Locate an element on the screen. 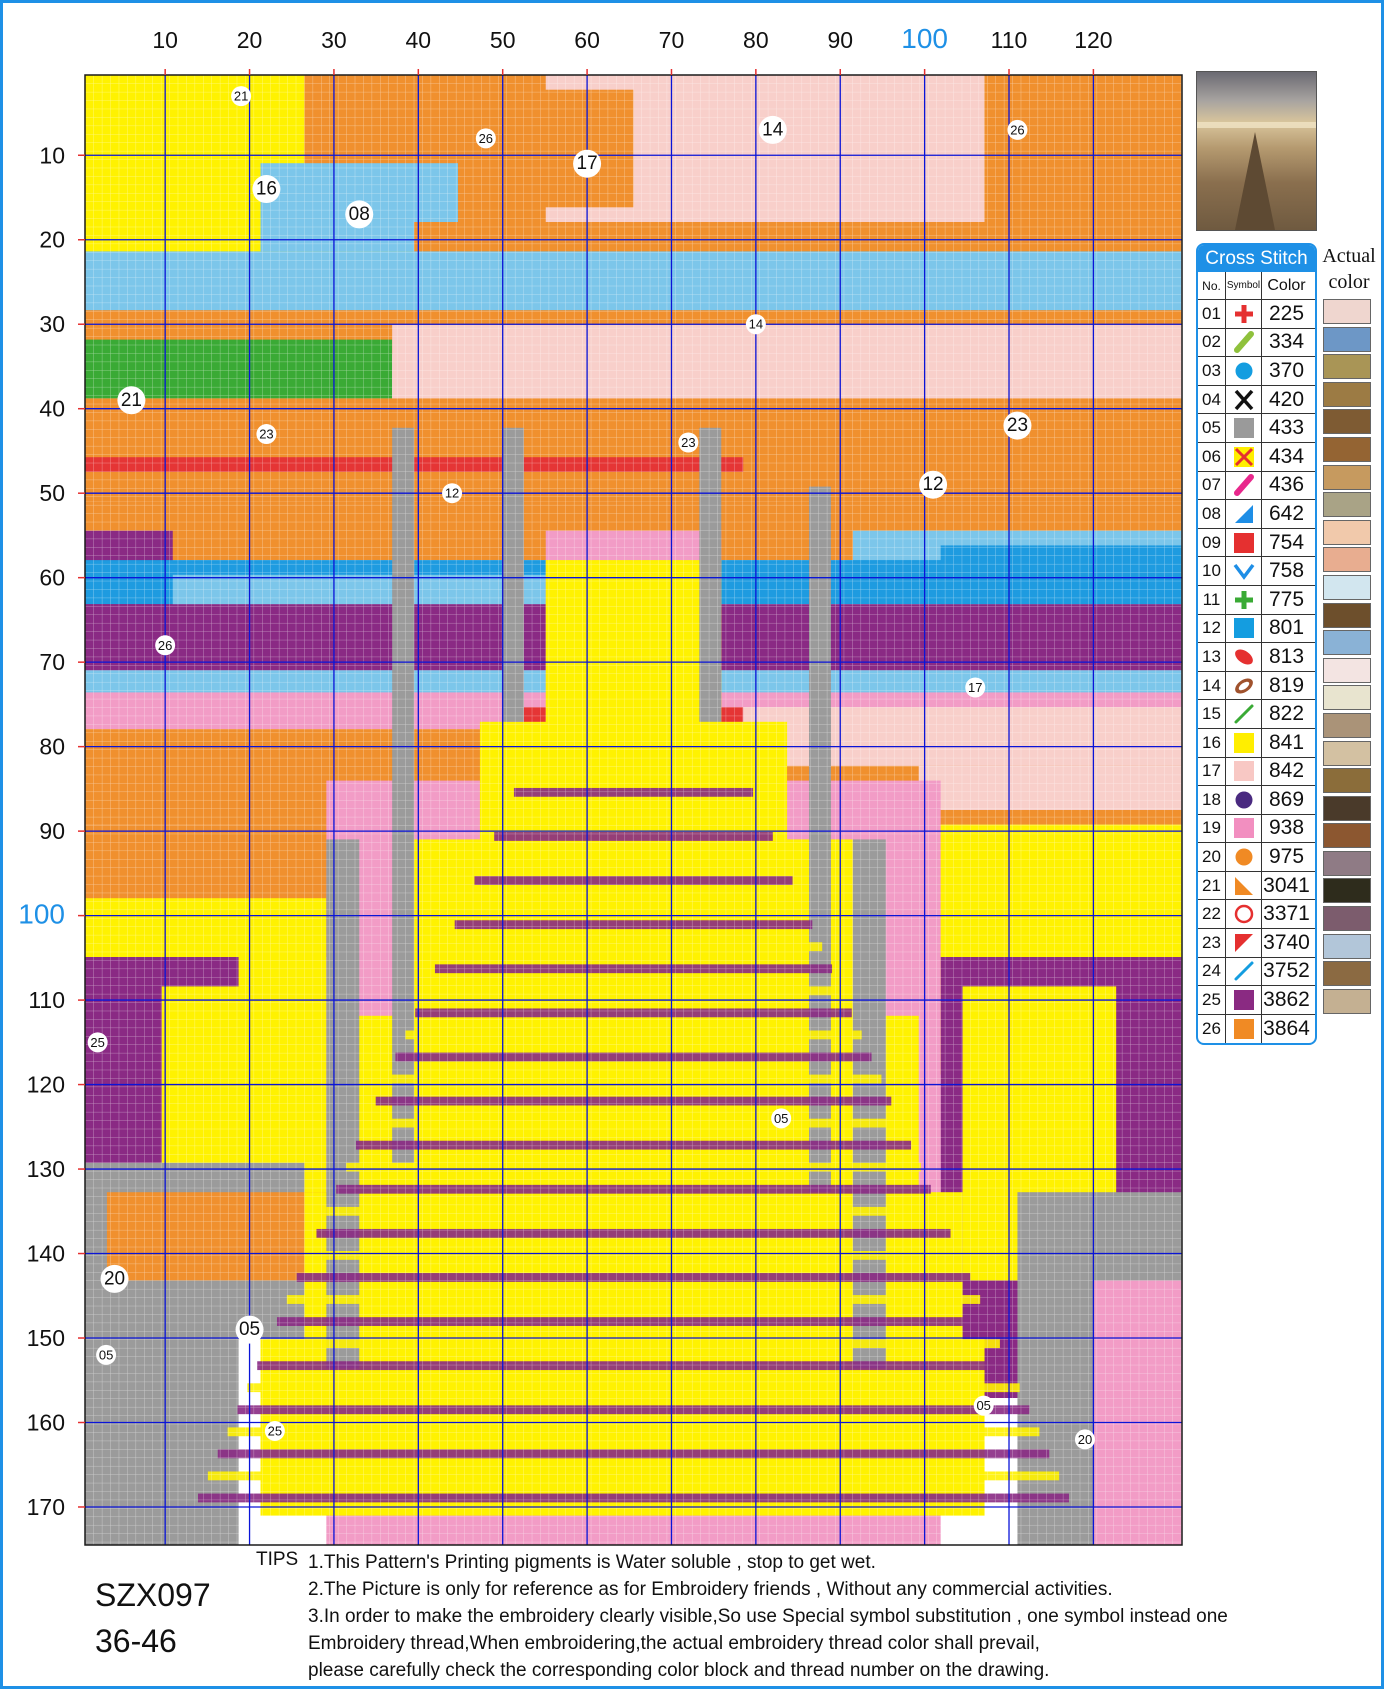 The height and width of the screenshot is (1689, 1384). legend-row: 13 813 is located at coordinates (1256, 657).